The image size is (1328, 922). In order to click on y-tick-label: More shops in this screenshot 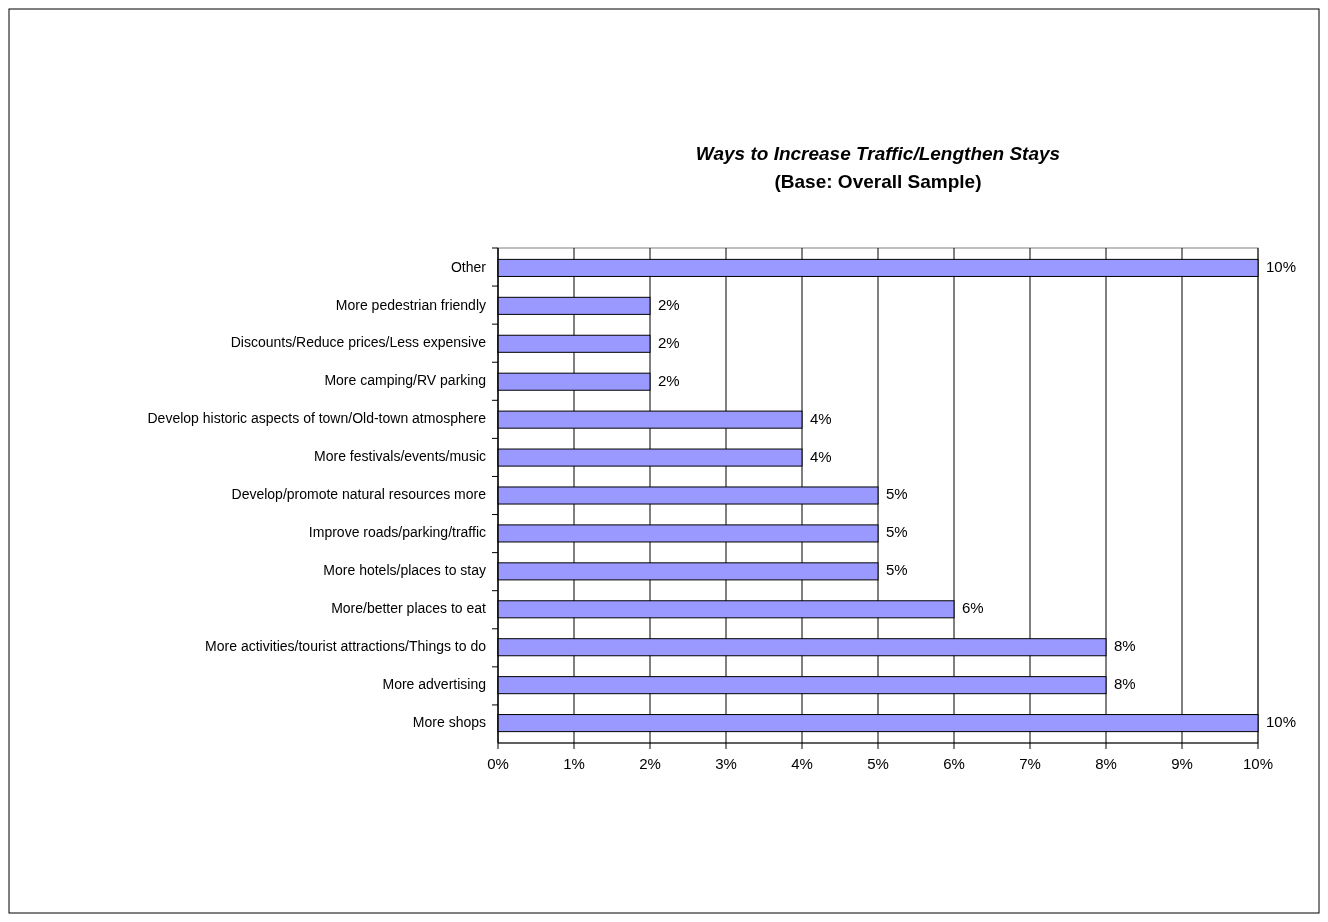, I will do `click(449, 721)`.